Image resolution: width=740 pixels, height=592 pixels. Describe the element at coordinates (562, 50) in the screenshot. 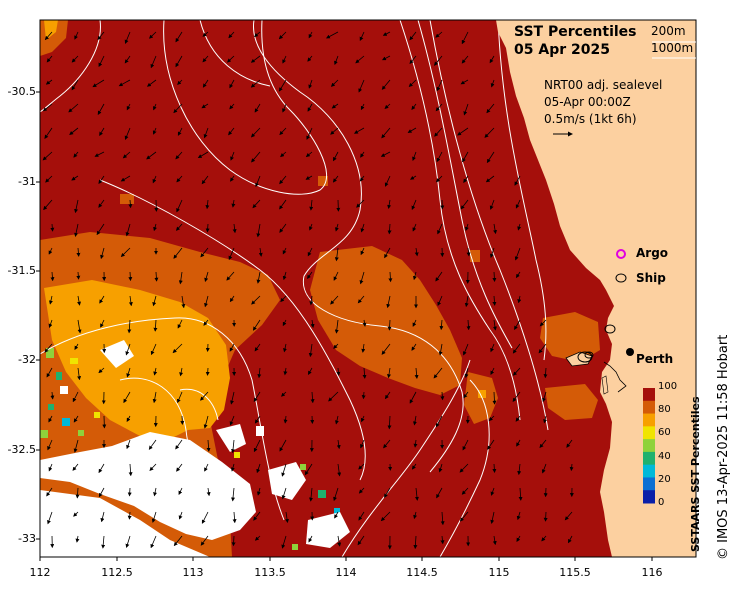

I see `map-date: 05 Apr 2025` at that location.